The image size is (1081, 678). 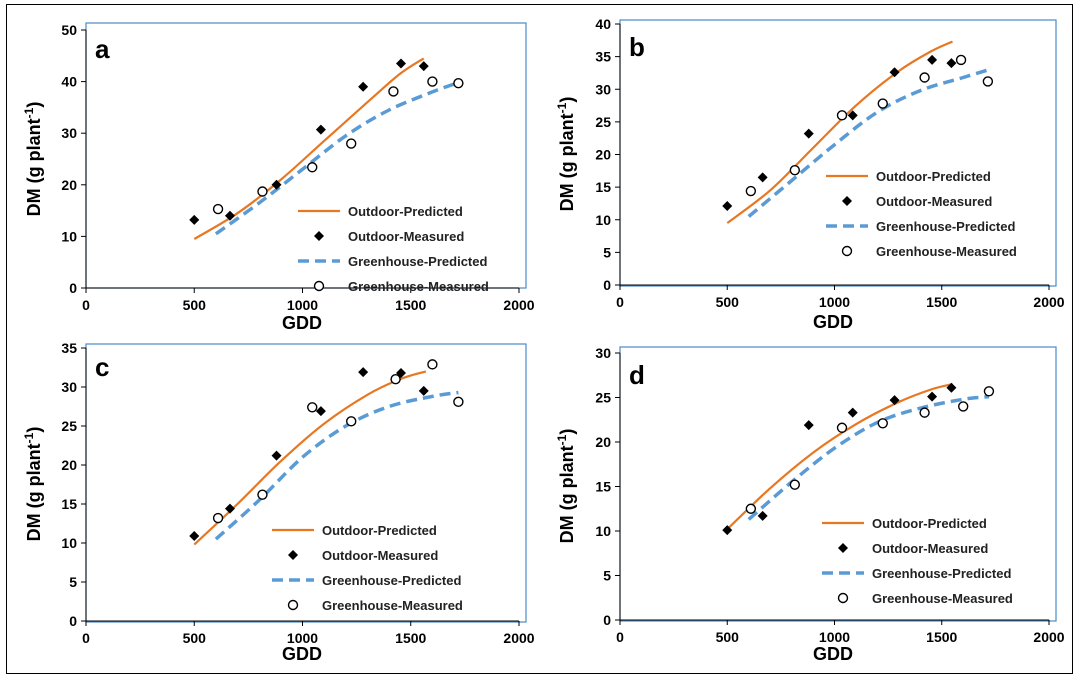 I want to click on y-tick-label: 15, so click(x=603, y=187).